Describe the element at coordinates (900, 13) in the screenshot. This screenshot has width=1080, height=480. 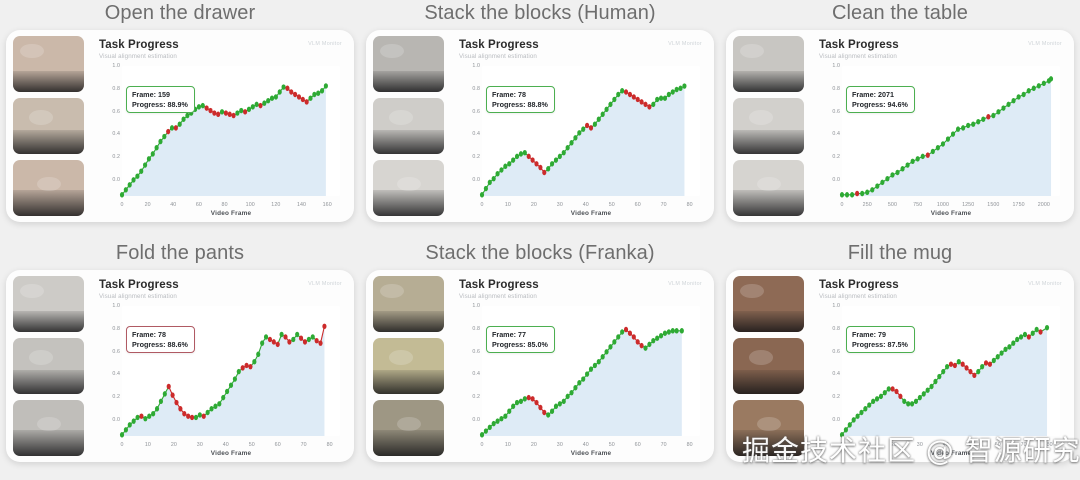
I see `panel-title: Clean the table` at that location.